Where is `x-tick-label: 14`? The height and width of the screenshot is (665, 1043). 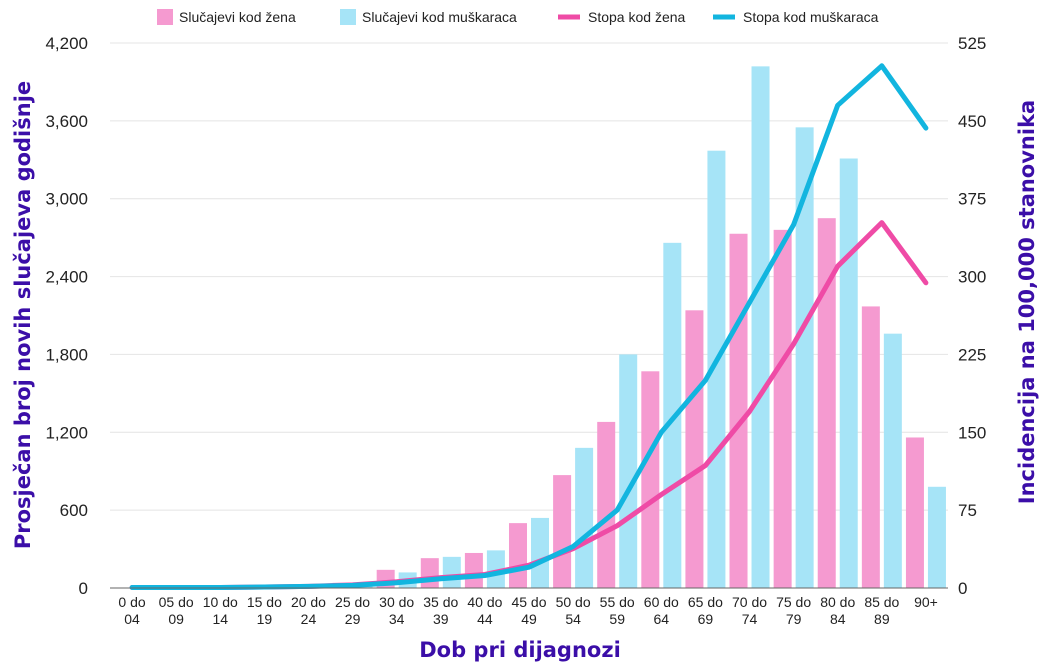 x-tick-label: 14 is located at coordinates (220, 619).